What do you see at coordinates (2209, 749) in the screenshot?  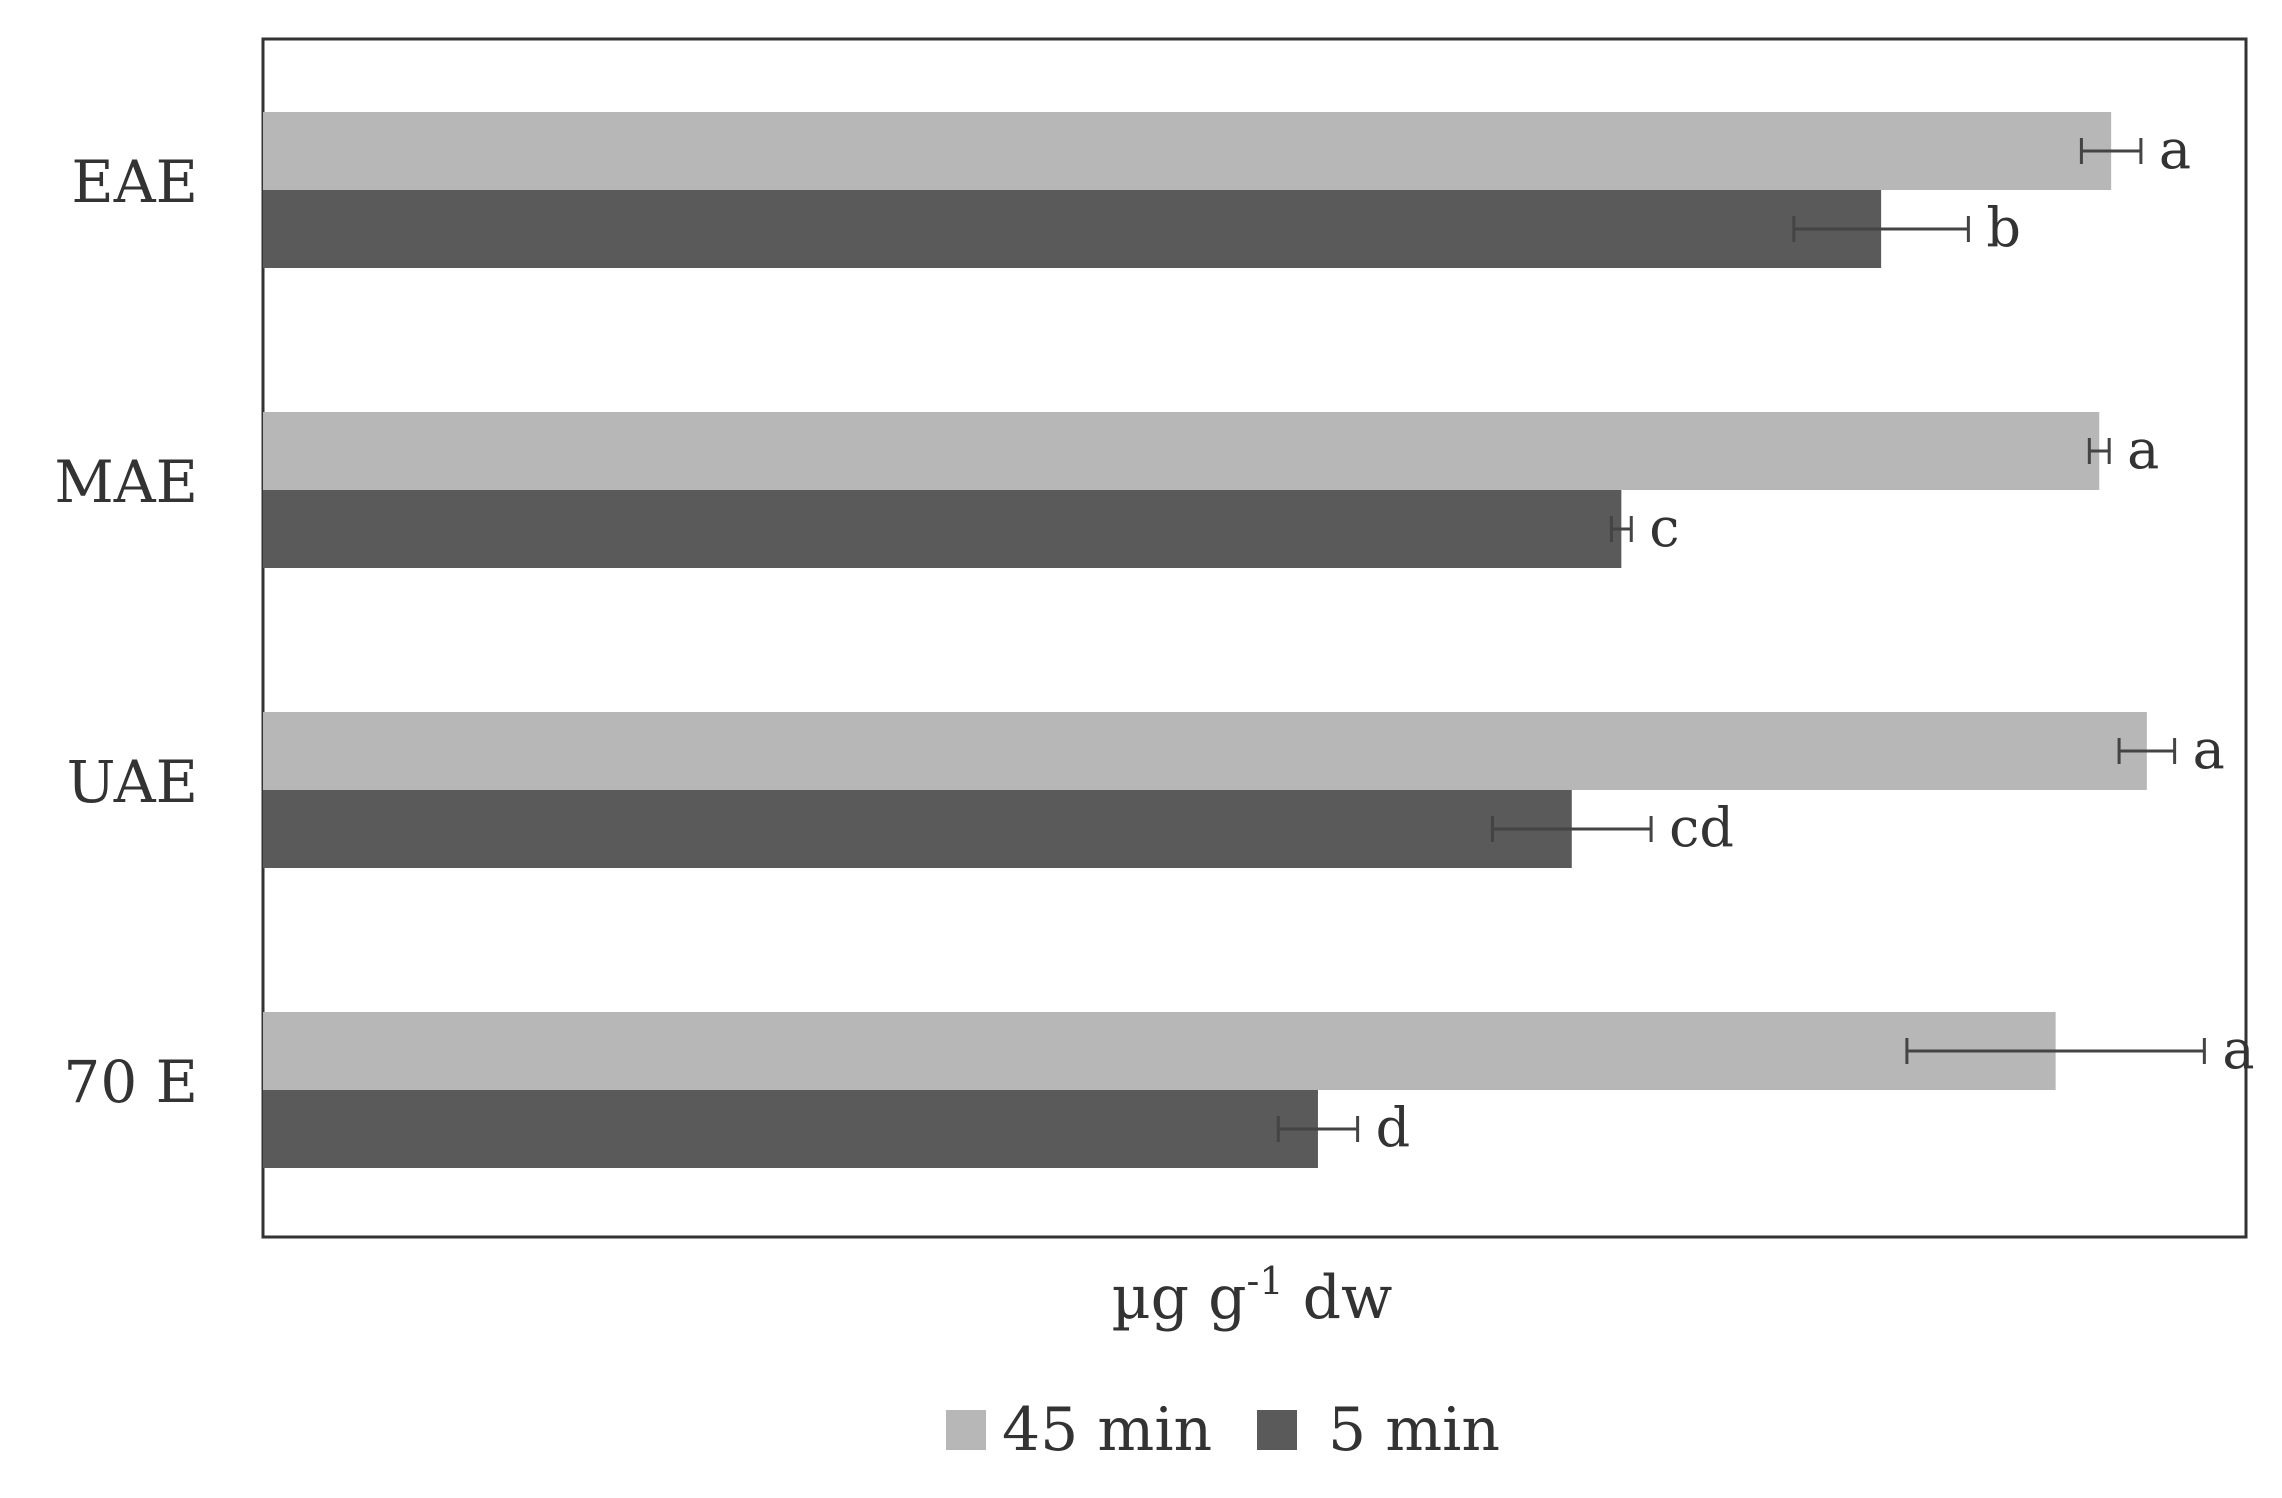 I see `significance-label-uae-45-min: a` at bounding box center [2209, 749].